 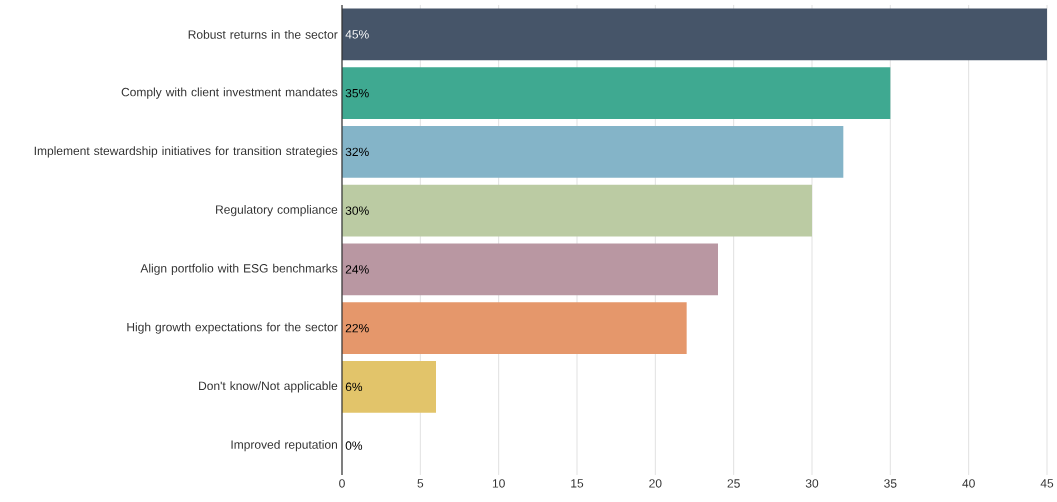 What do you see at coordinates (342, 483) in the screenshot?
I see `x-tick-label: 0` at bounding box center [342, 483].